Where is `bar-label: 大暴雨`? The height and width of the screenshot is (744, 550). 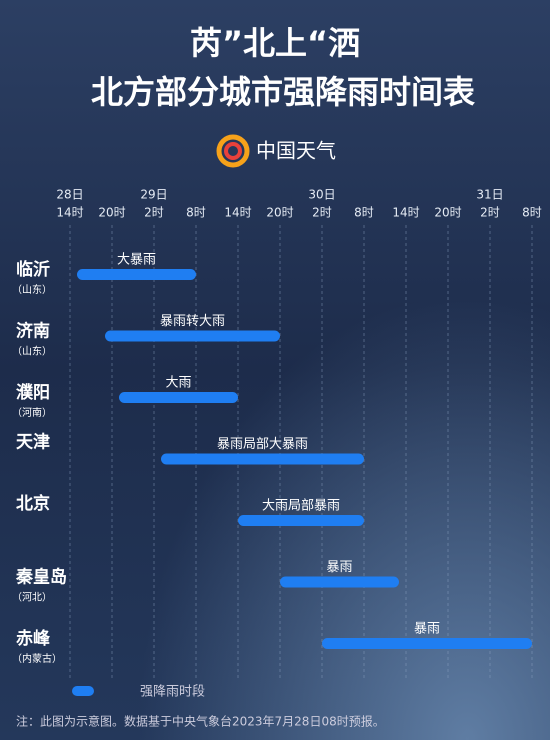 bar-label: 大暴雨 is located at coordinates (136, 260).